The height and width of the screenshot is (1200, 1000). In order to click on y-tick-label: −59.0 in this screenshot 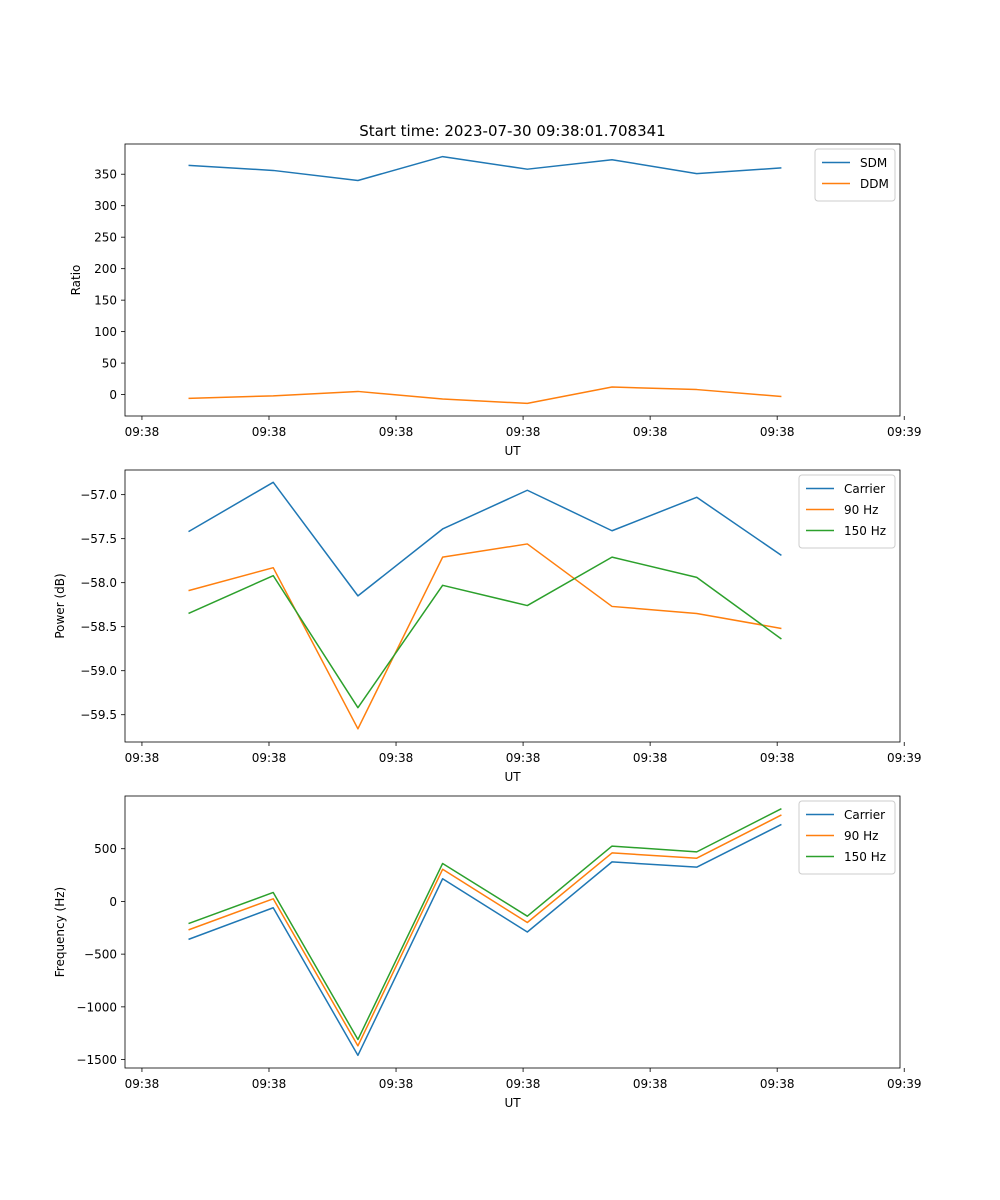, I will do `click(98, 671)`.